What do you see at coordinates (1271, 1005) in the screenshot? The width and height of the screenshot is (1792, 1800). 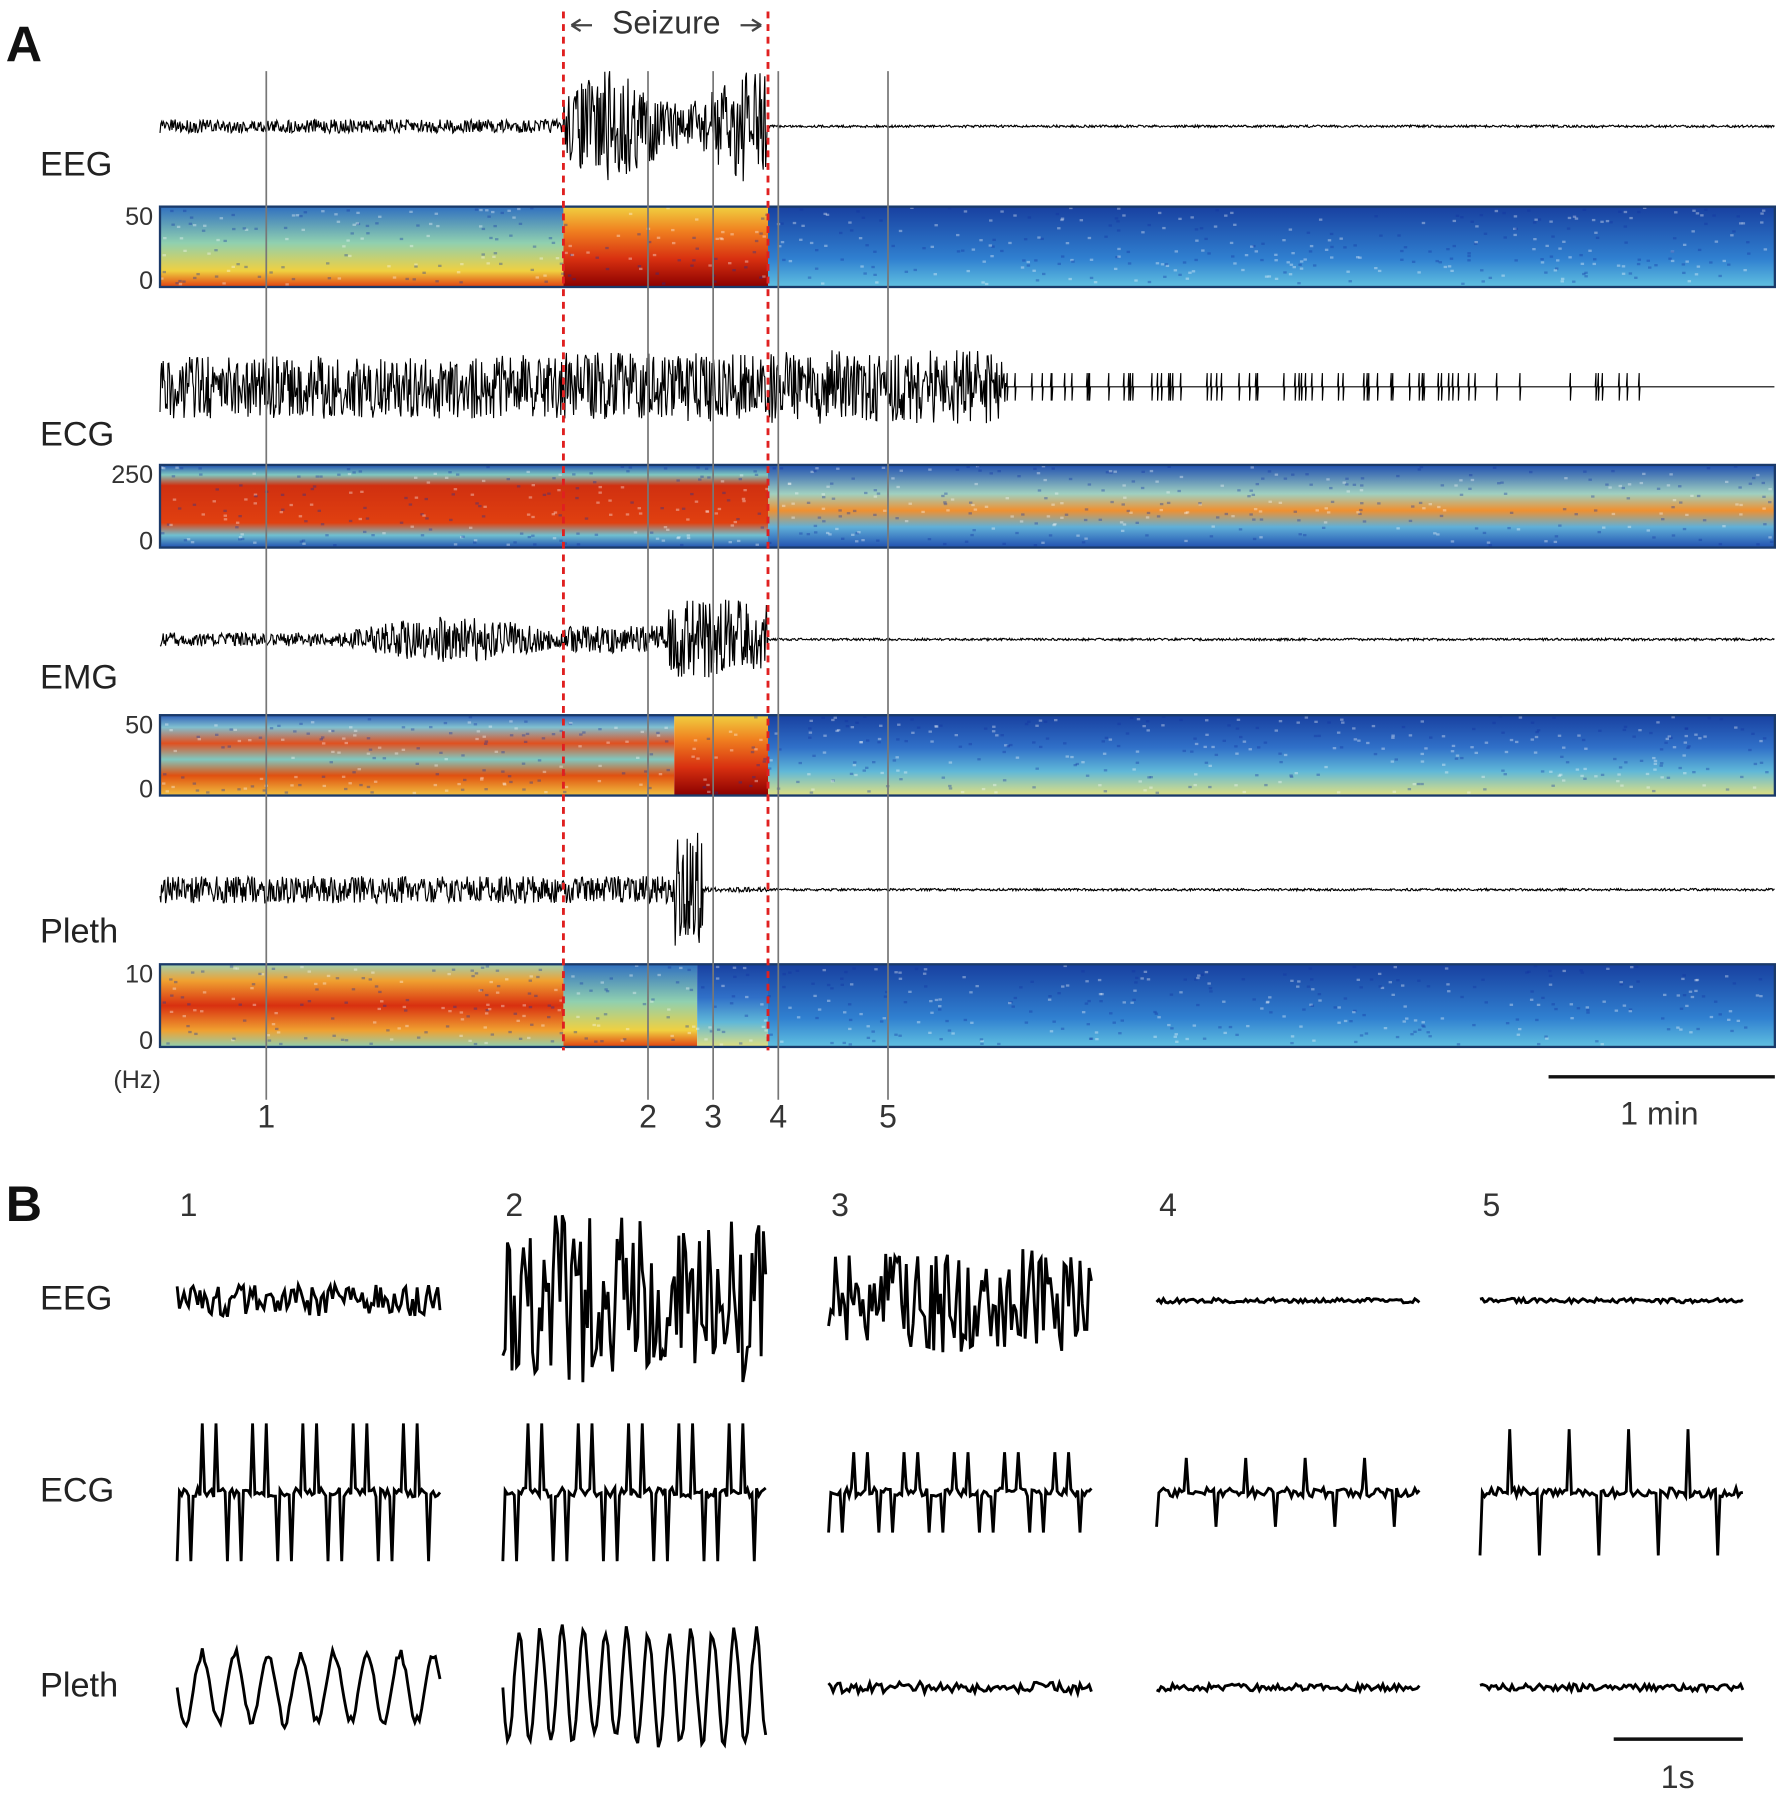 I see `spectrogram-region` at bounding box center [1271, 1005].